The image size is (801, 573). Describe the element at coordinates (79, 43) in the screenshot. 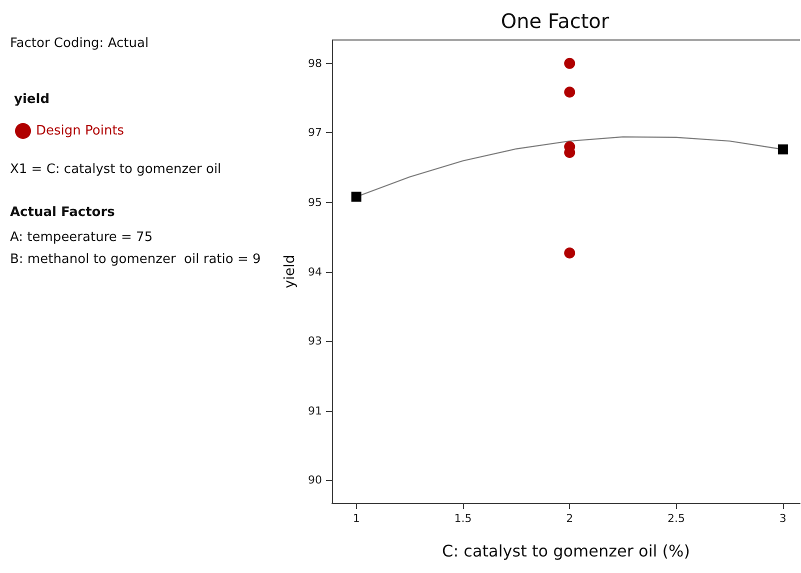

I see `text: Factor Coding: Actual` at that location.